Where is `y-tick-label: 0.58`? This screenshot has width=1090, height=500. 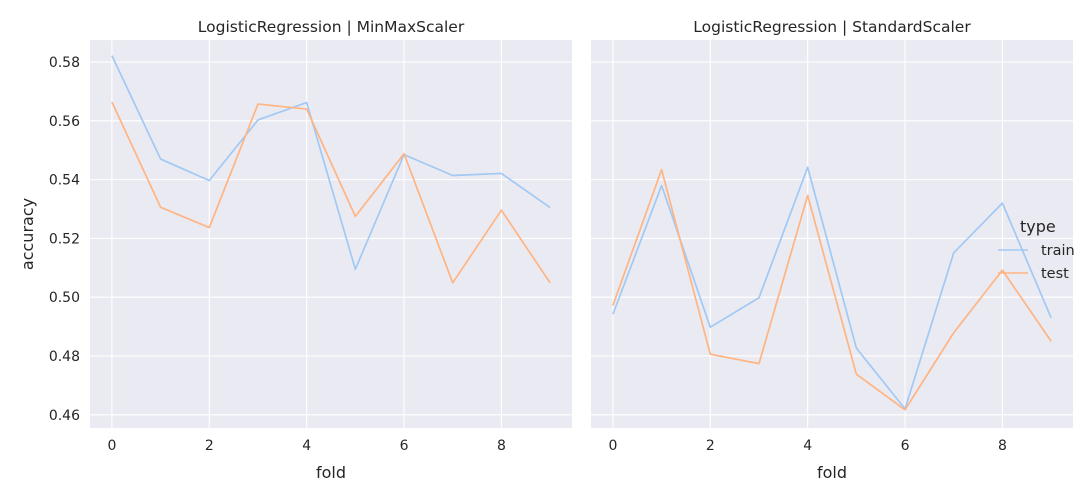
y-tick-label: 0.58 is located at coordinates (64, 63).